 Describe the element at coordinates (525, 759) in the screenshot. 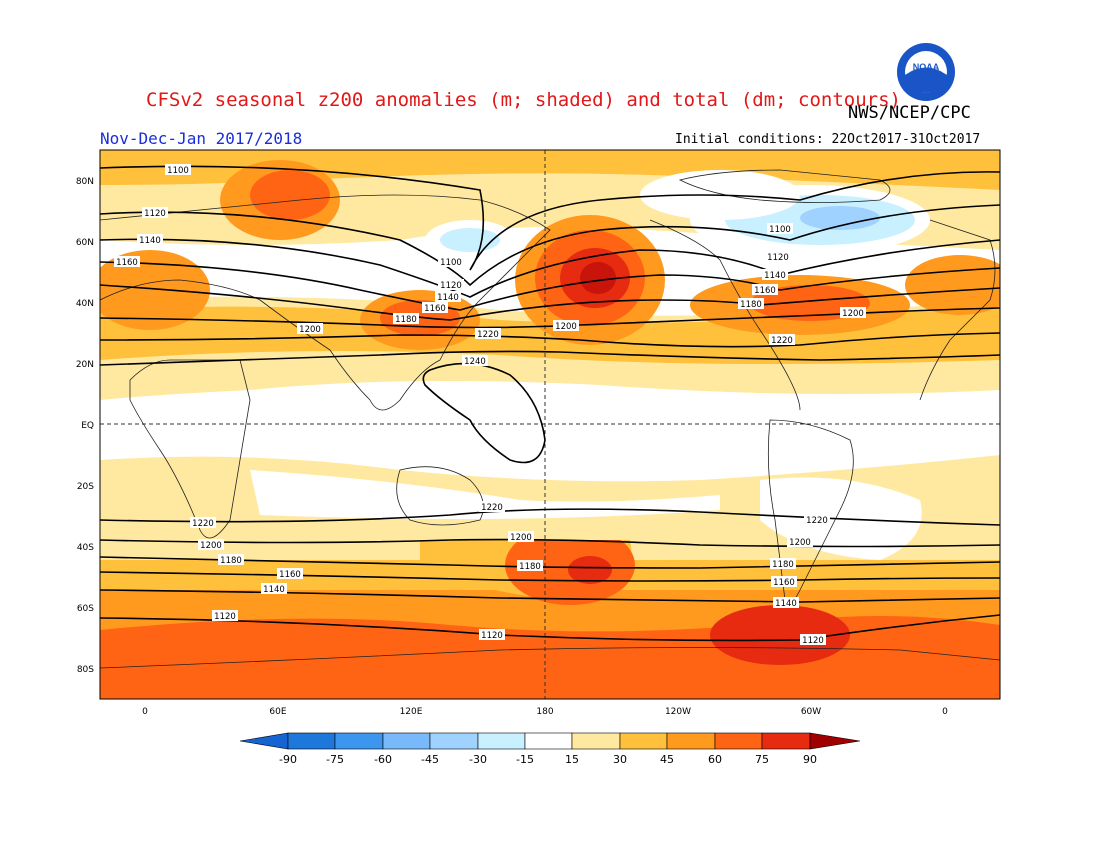

I see `colorbar-tick: -15` at that location.